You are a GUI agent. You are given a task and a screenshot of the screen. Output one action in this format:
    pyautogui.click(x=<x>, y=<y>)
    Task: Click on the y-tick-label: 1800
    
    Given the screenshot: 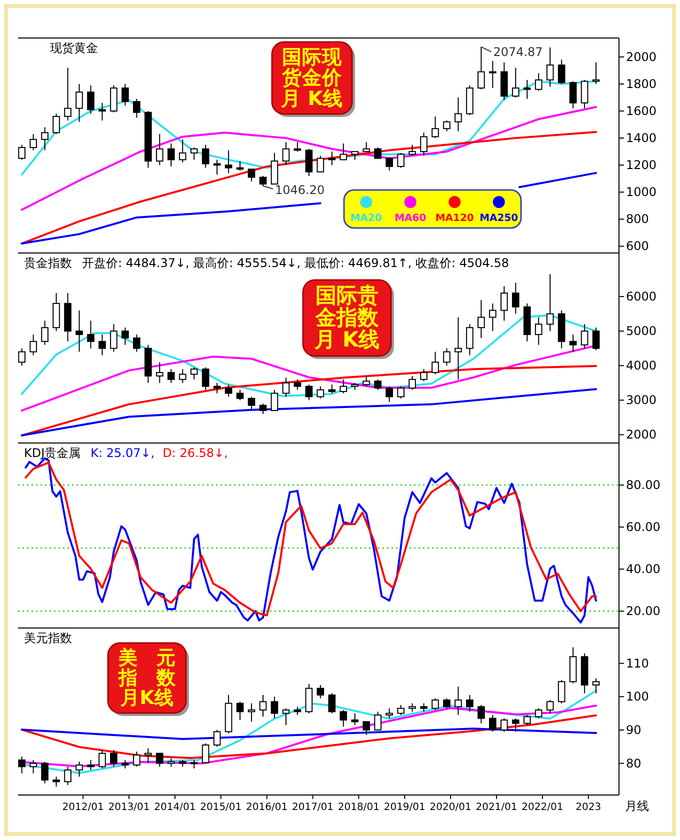 What is the action you would take?
    pyautogui.click(x=641, y=83)
    